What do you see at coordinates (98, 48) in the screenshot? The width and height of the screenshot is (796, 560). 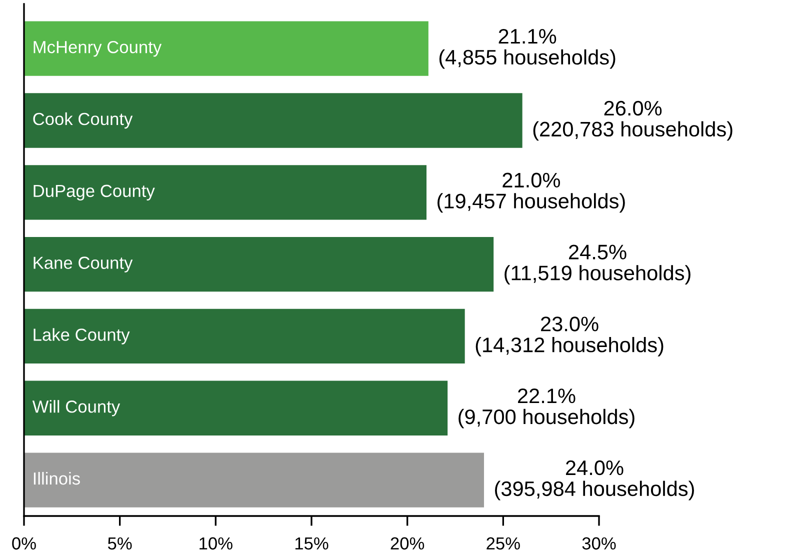 I see `y-tick-label: McHenry County` at bounding box center [98, 48].